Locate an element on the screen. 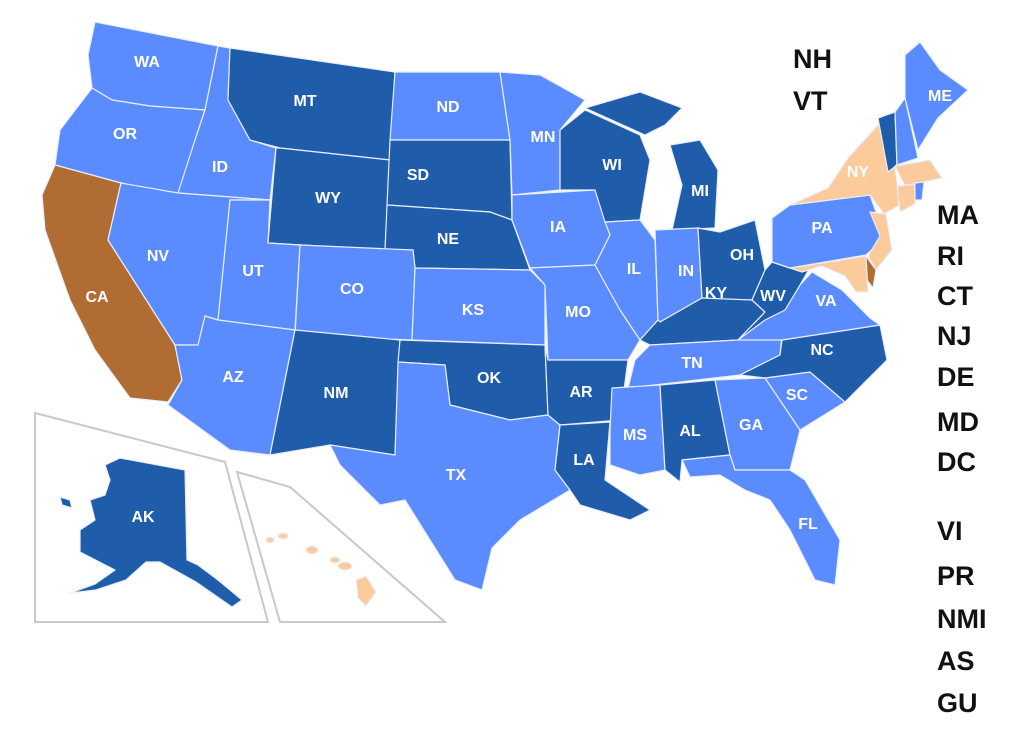 This screenshot has width=1024, height=732. state-label-me: ME is located at coordinates (940, 96).